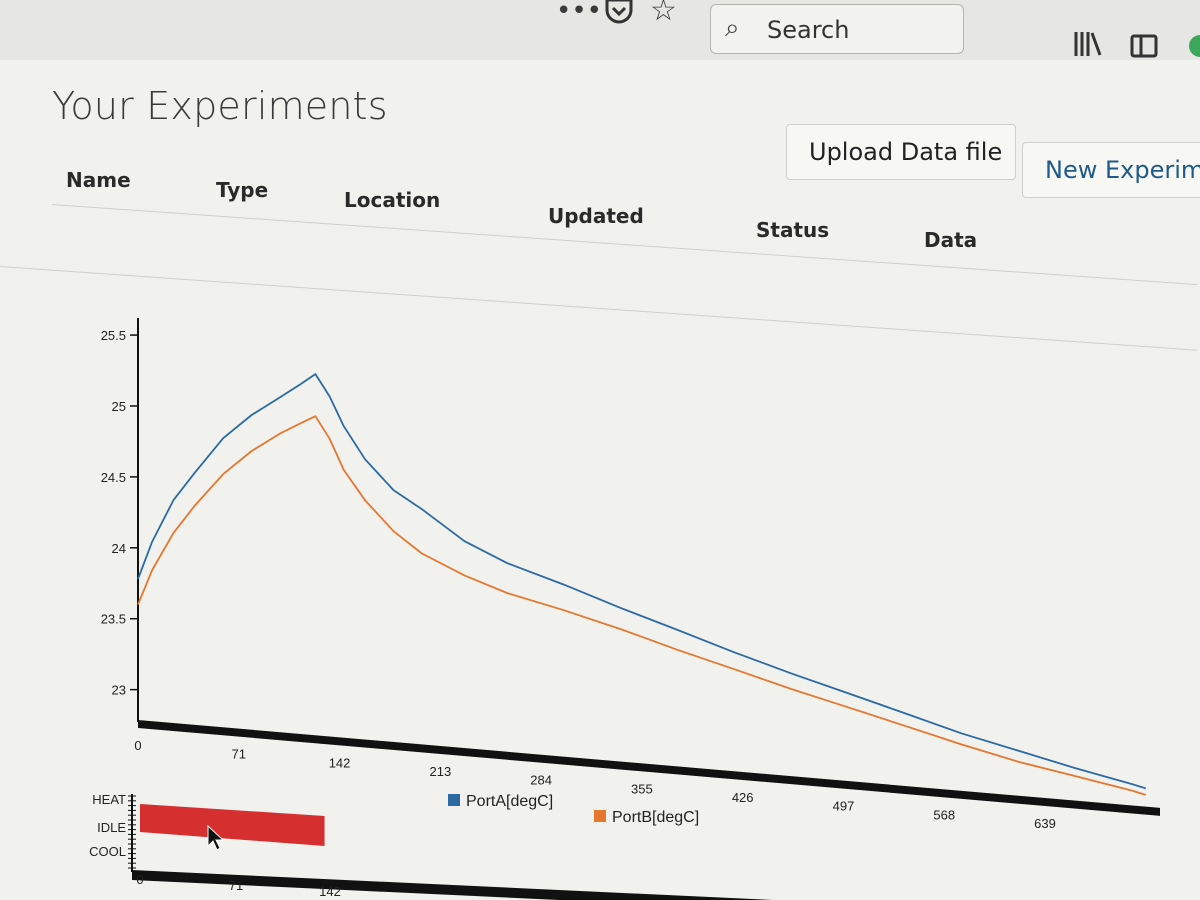 Image resolution: width=1200 pixels, height=900 pixels. I want to click on browser-toolbar: ••• ☆ ⌕ Search, so click(600, 30).